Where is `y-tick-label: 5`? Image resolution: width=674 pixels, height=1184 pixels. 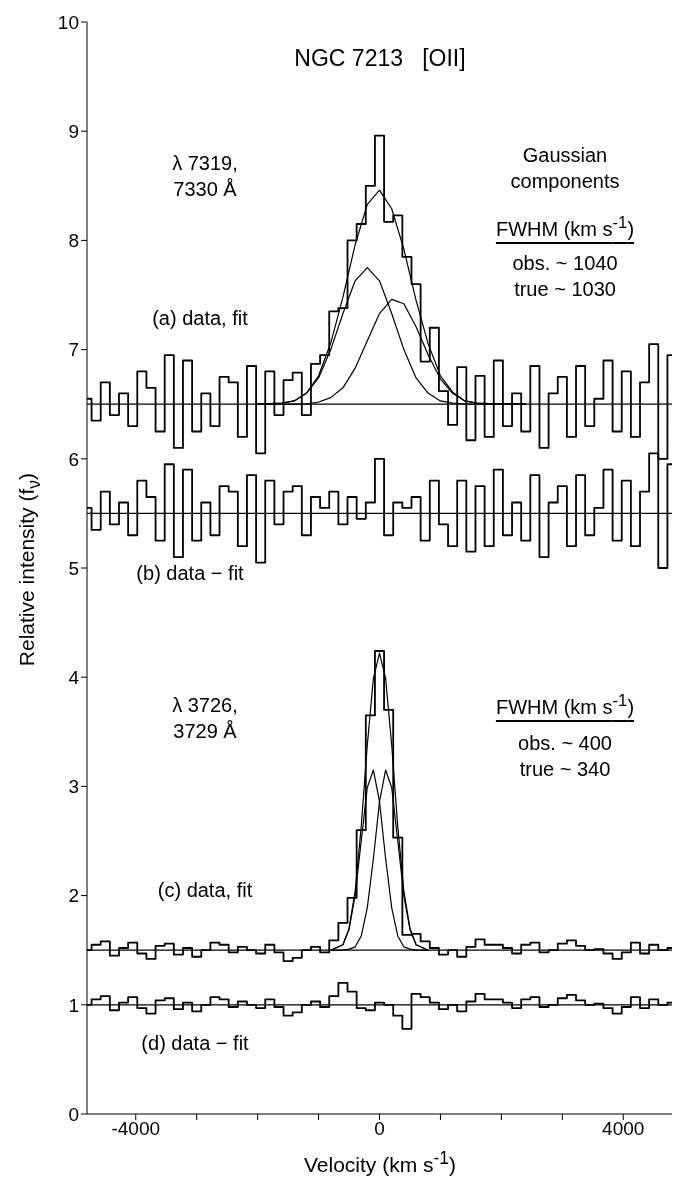 y-tick-label: 5 is located at coordinates (73, 568).